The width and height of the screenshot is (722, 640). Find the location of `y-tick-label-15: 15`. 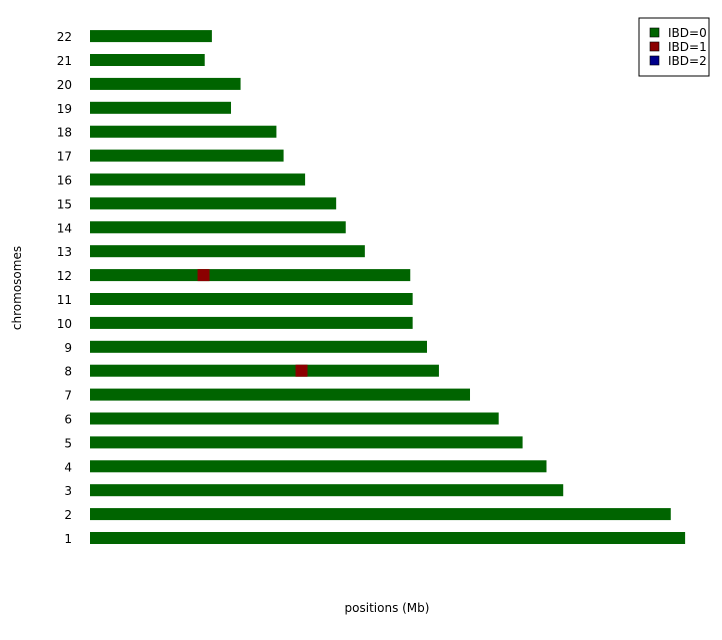

y-tick-label-15: 15 is located at coordinates (64, 204).